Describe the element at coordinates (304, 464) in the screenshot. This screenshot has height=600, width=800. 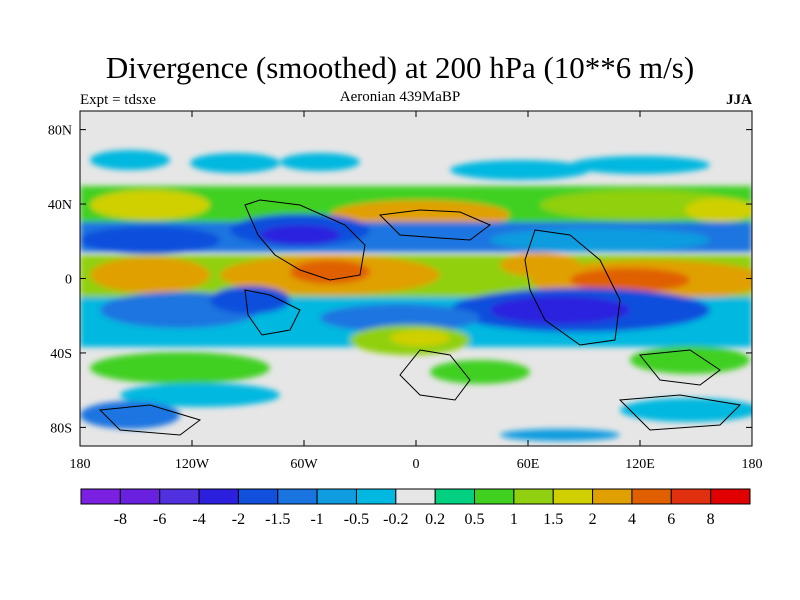
I see `lon-tick-label: 60W` at that location.